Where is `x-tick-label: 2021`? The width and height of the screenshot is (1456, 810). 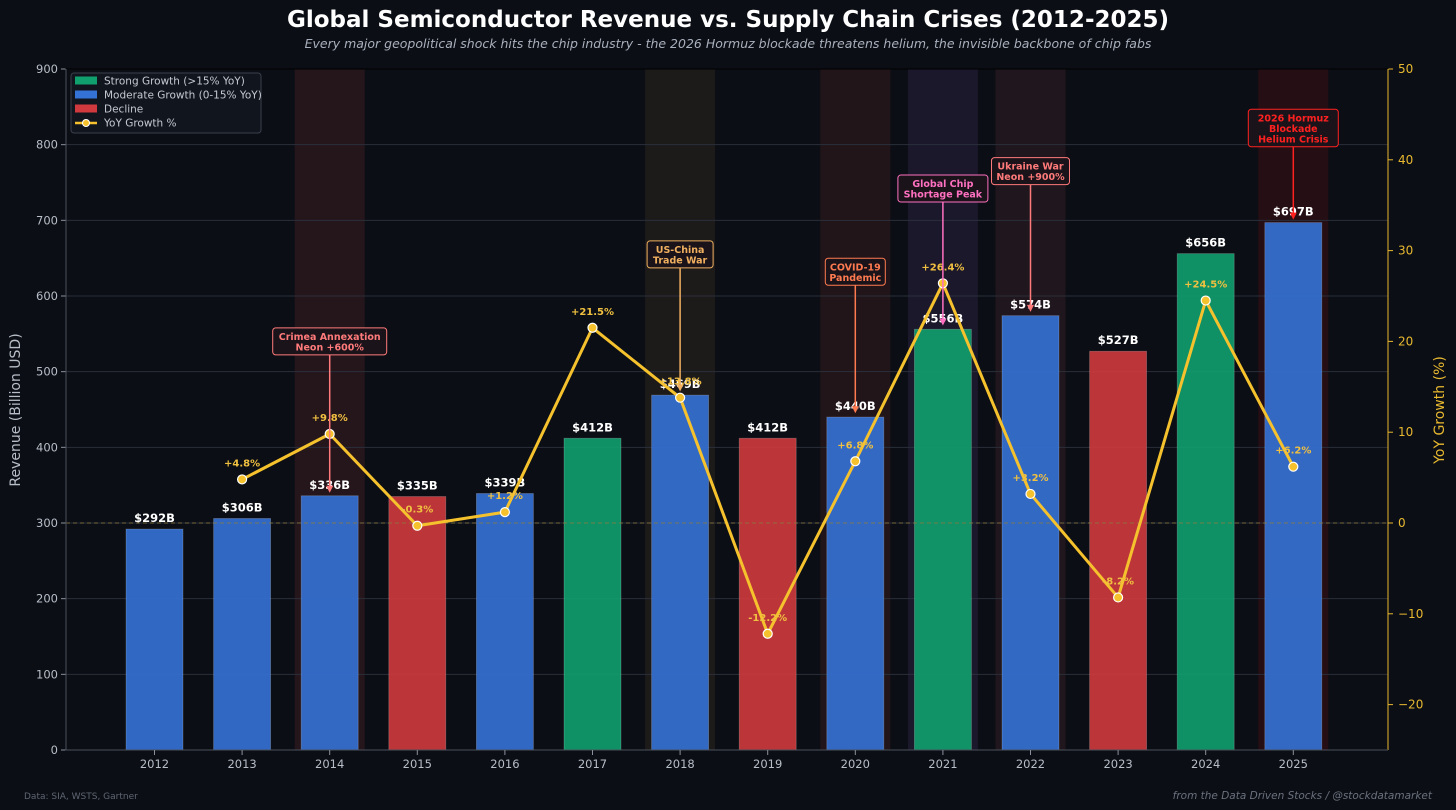
x-tick-label: 2021 is located at coordinates (942, 764).